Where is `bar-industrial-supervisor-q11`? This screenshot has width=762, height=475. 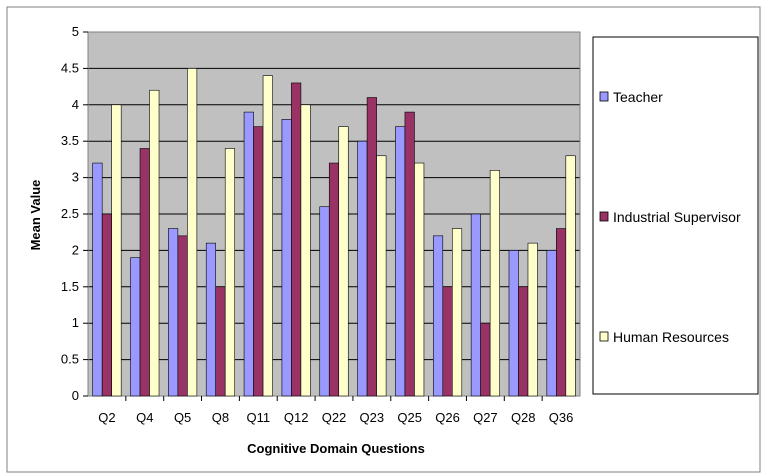 bar-industrial-supervisor-q11 is located at coordinates (258, 261).